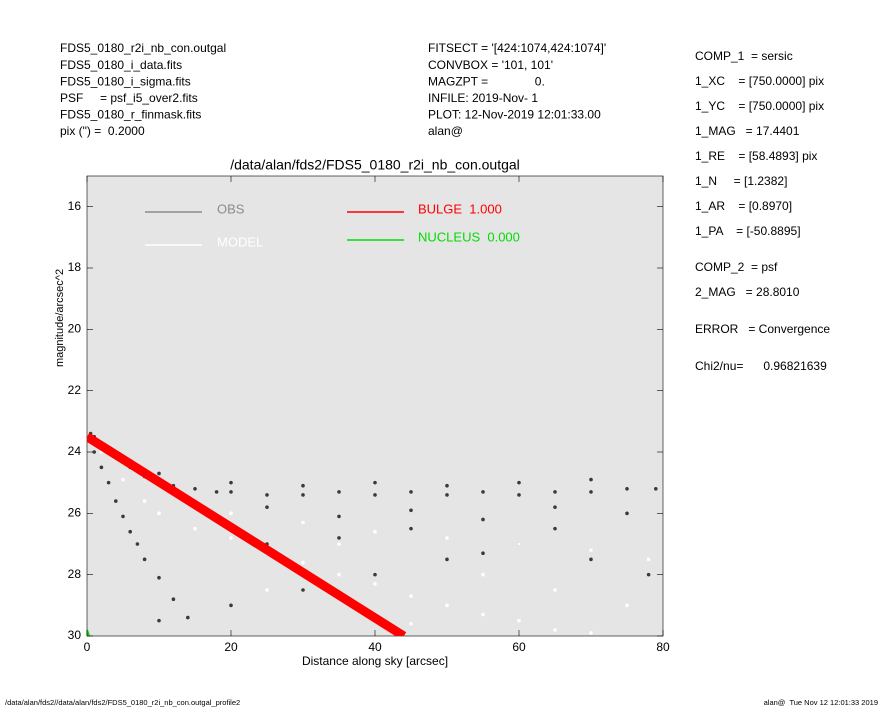 This screenshot has height=708, width=885. I want to click on y-tick-label: 22, so click(75, 390).